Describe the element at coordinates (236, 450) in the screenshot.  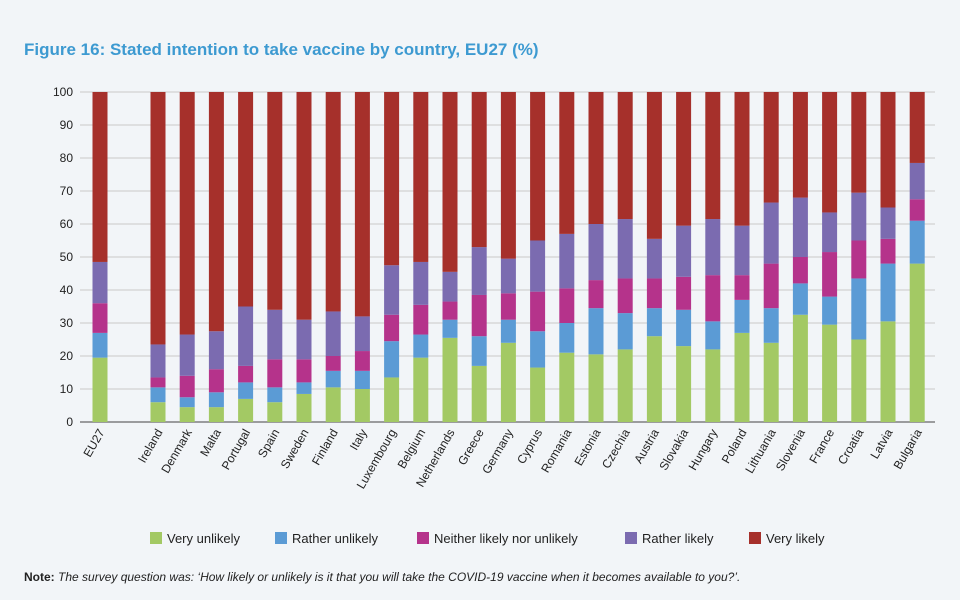
I see `x-tick-label: Portugal` at that location.